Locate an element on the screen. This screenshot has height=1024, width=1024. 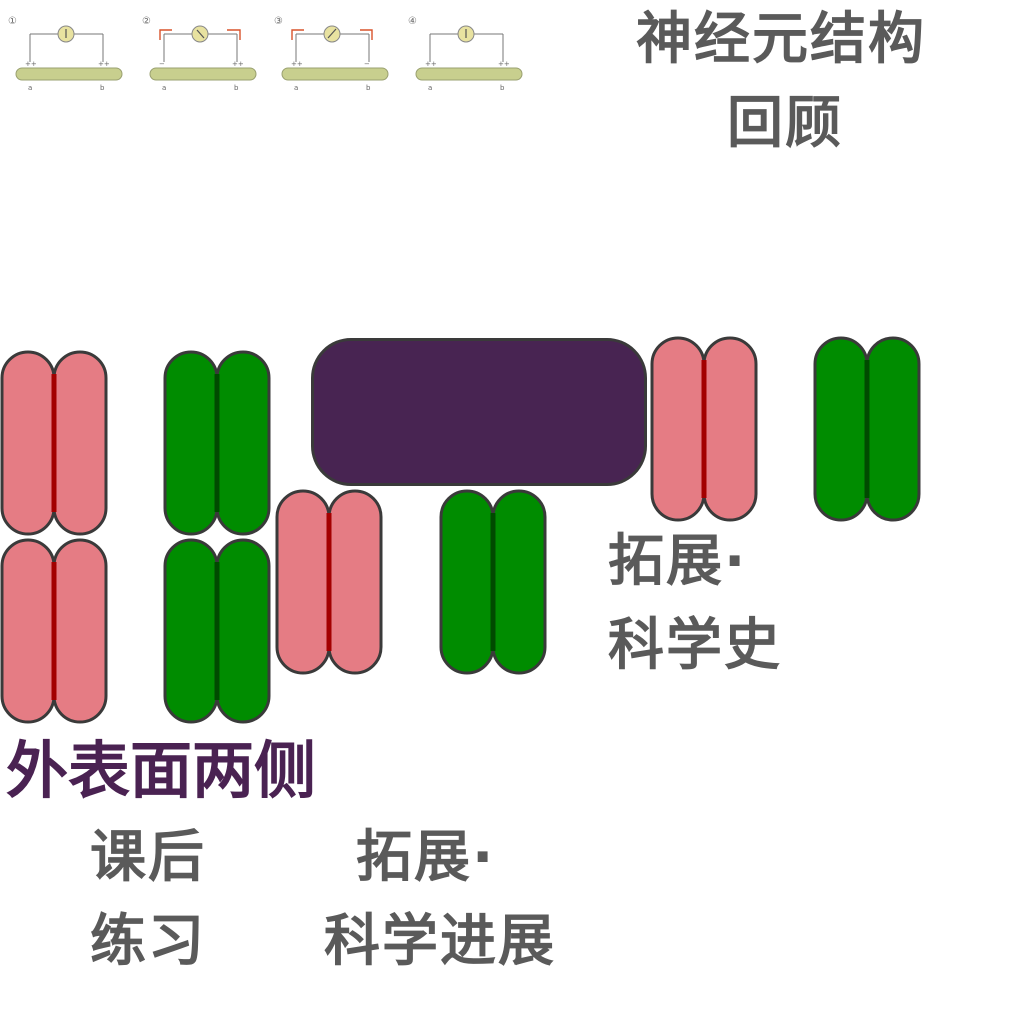
svg-text: ② is located at coordinates (146, 21).